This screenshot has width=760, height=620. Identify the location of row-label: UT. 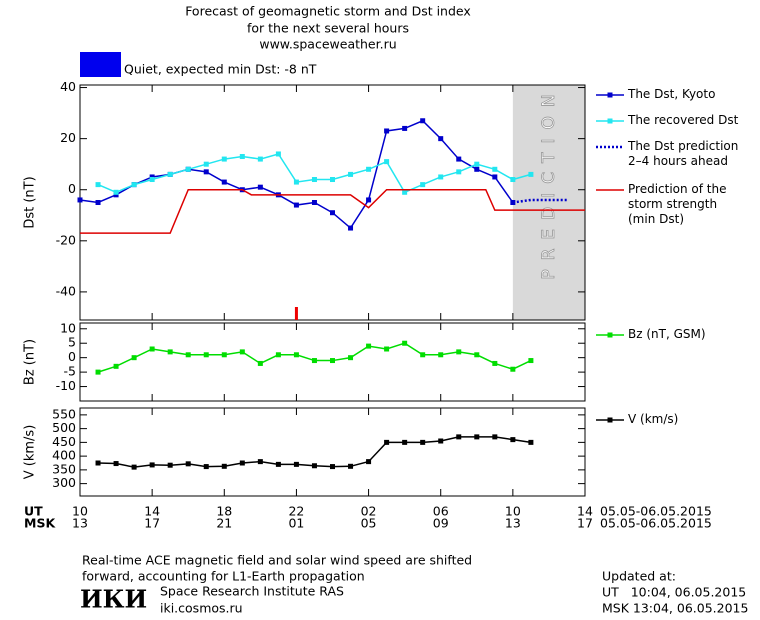
(33, 511).